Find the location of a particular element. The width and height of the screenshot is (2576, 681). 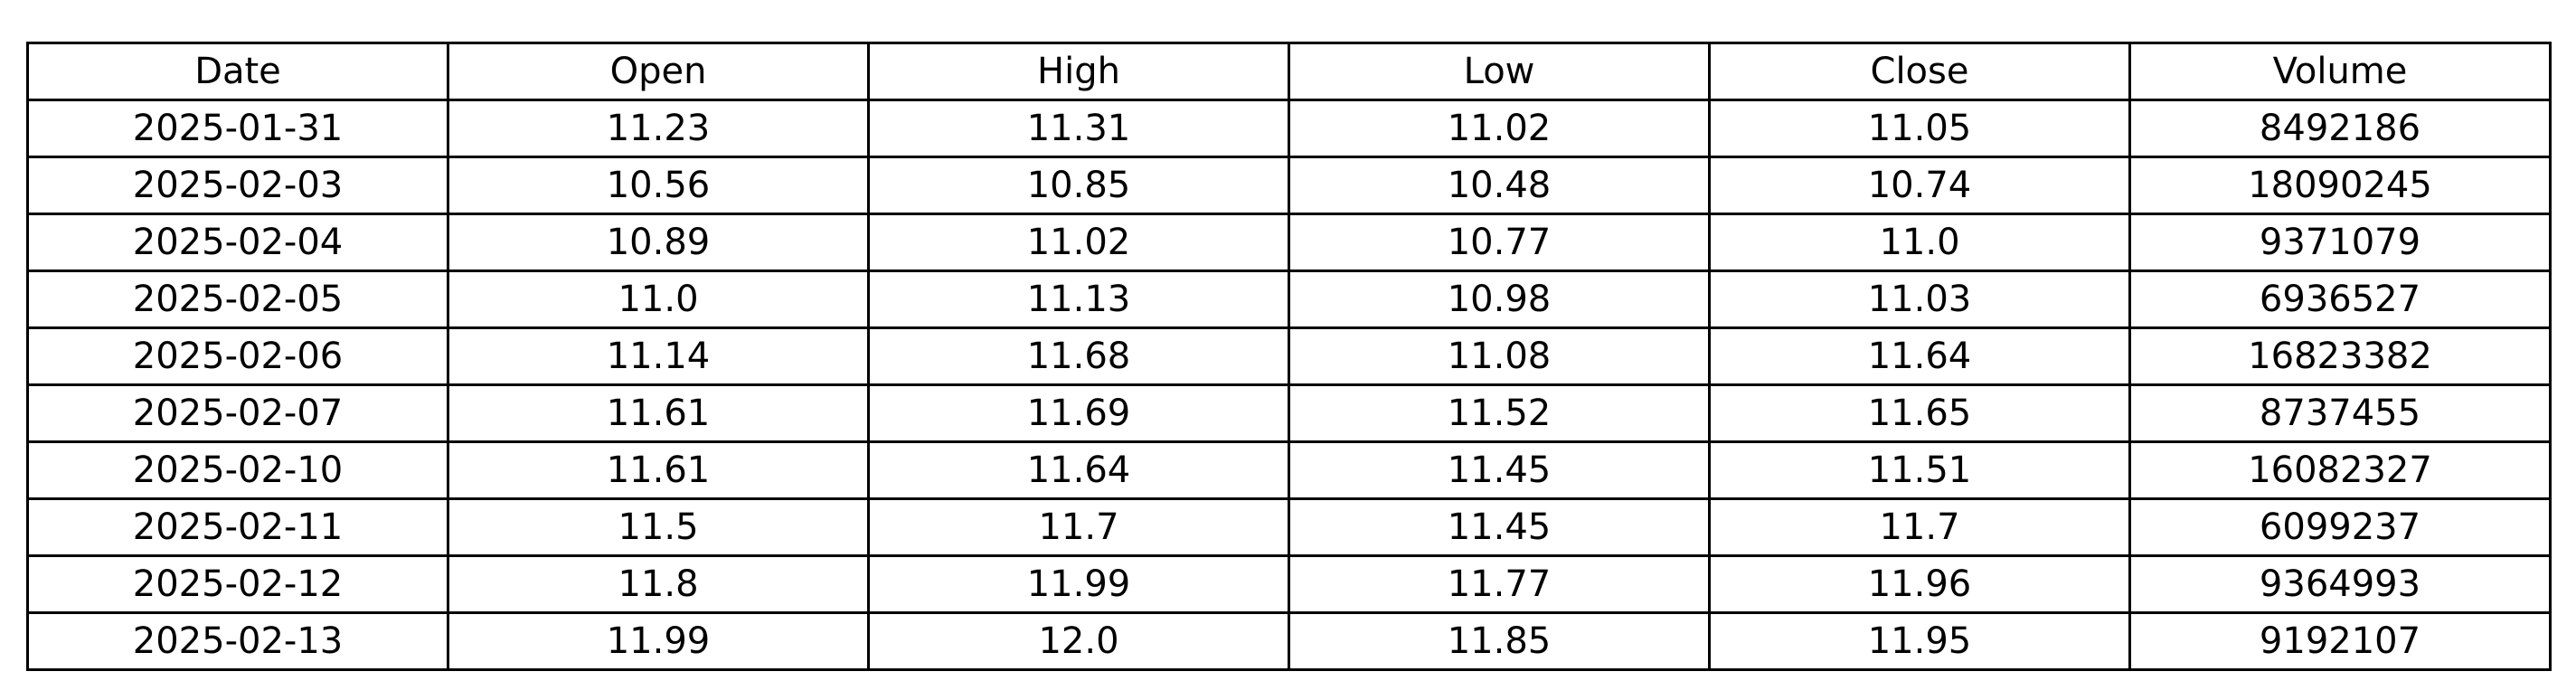

cell-high: 11.13 is located at coordinates (1078, 299).